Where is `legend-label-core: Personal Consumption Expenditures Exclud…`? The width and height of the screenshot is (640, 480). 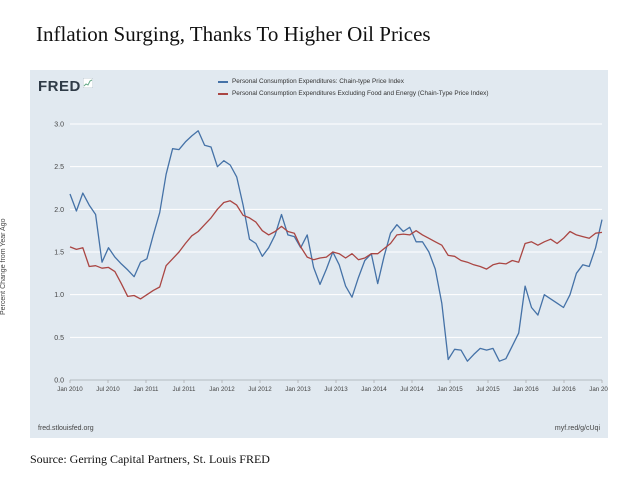
legend-label-core: Personal Consumption Expenditures Exclud… is located at coordinates (360, 93).